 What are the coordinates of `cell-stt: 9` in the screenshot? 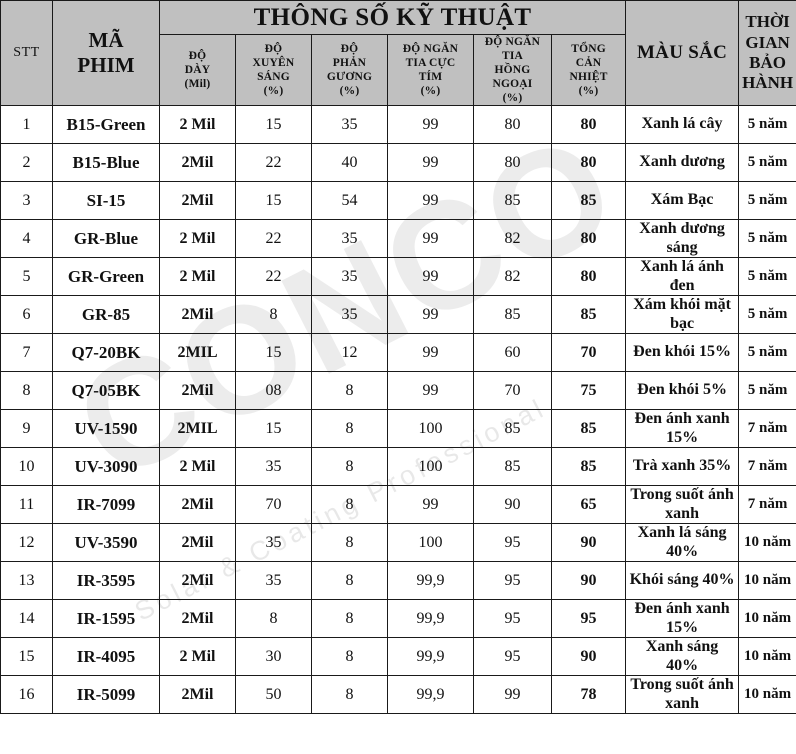 It's located at (26, 429).